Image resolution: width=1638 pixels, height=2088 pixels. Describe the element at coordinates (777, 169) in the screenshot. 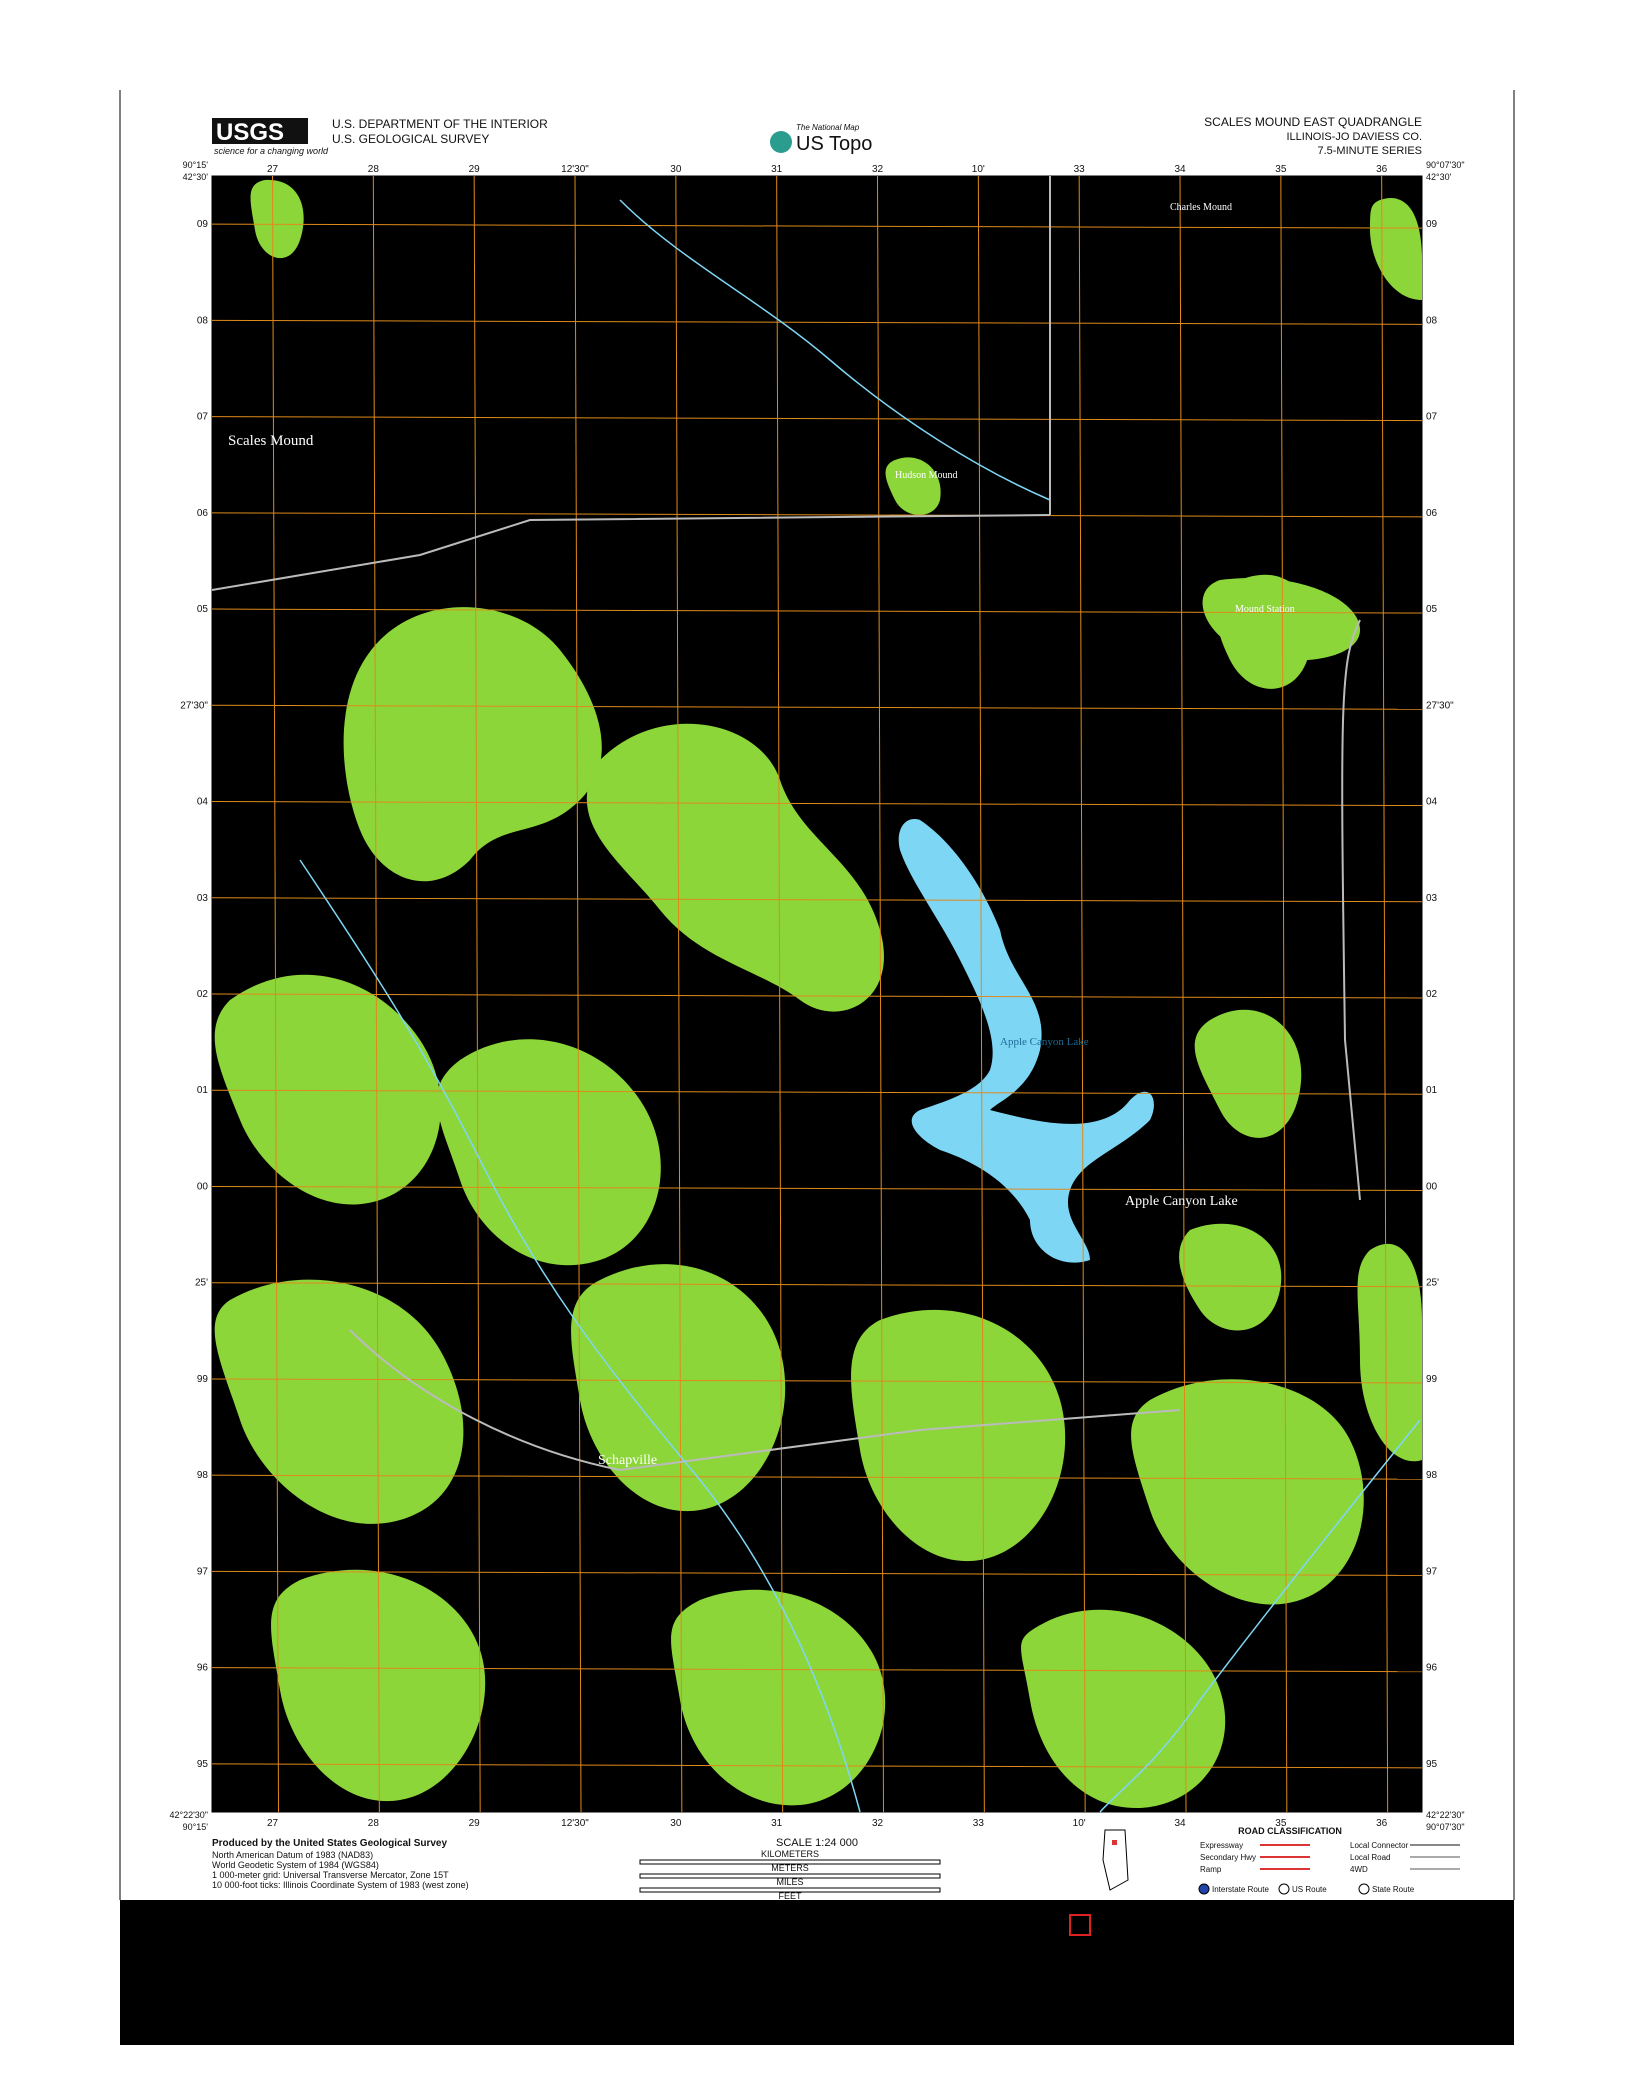

I see `top-tick-label: 31` at that location.